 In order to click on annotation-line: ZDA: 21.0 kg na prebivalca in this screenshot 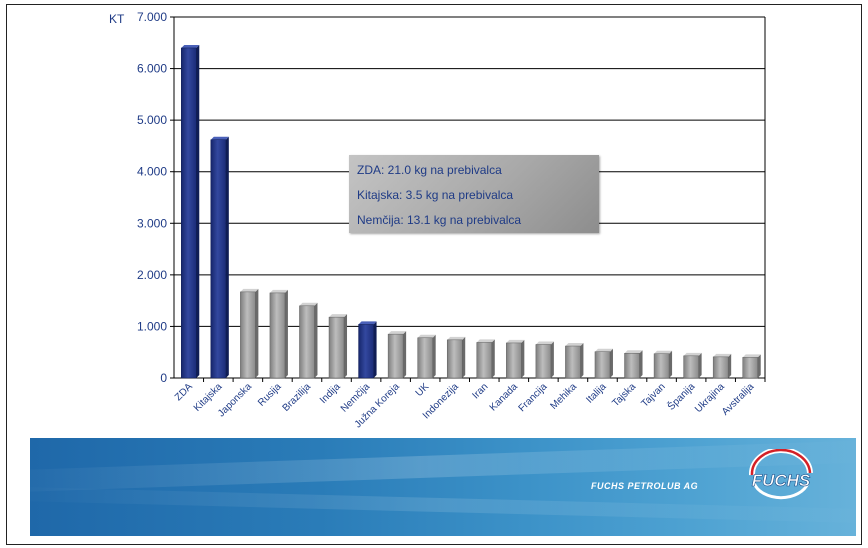, I will do `click(429, 170)`.